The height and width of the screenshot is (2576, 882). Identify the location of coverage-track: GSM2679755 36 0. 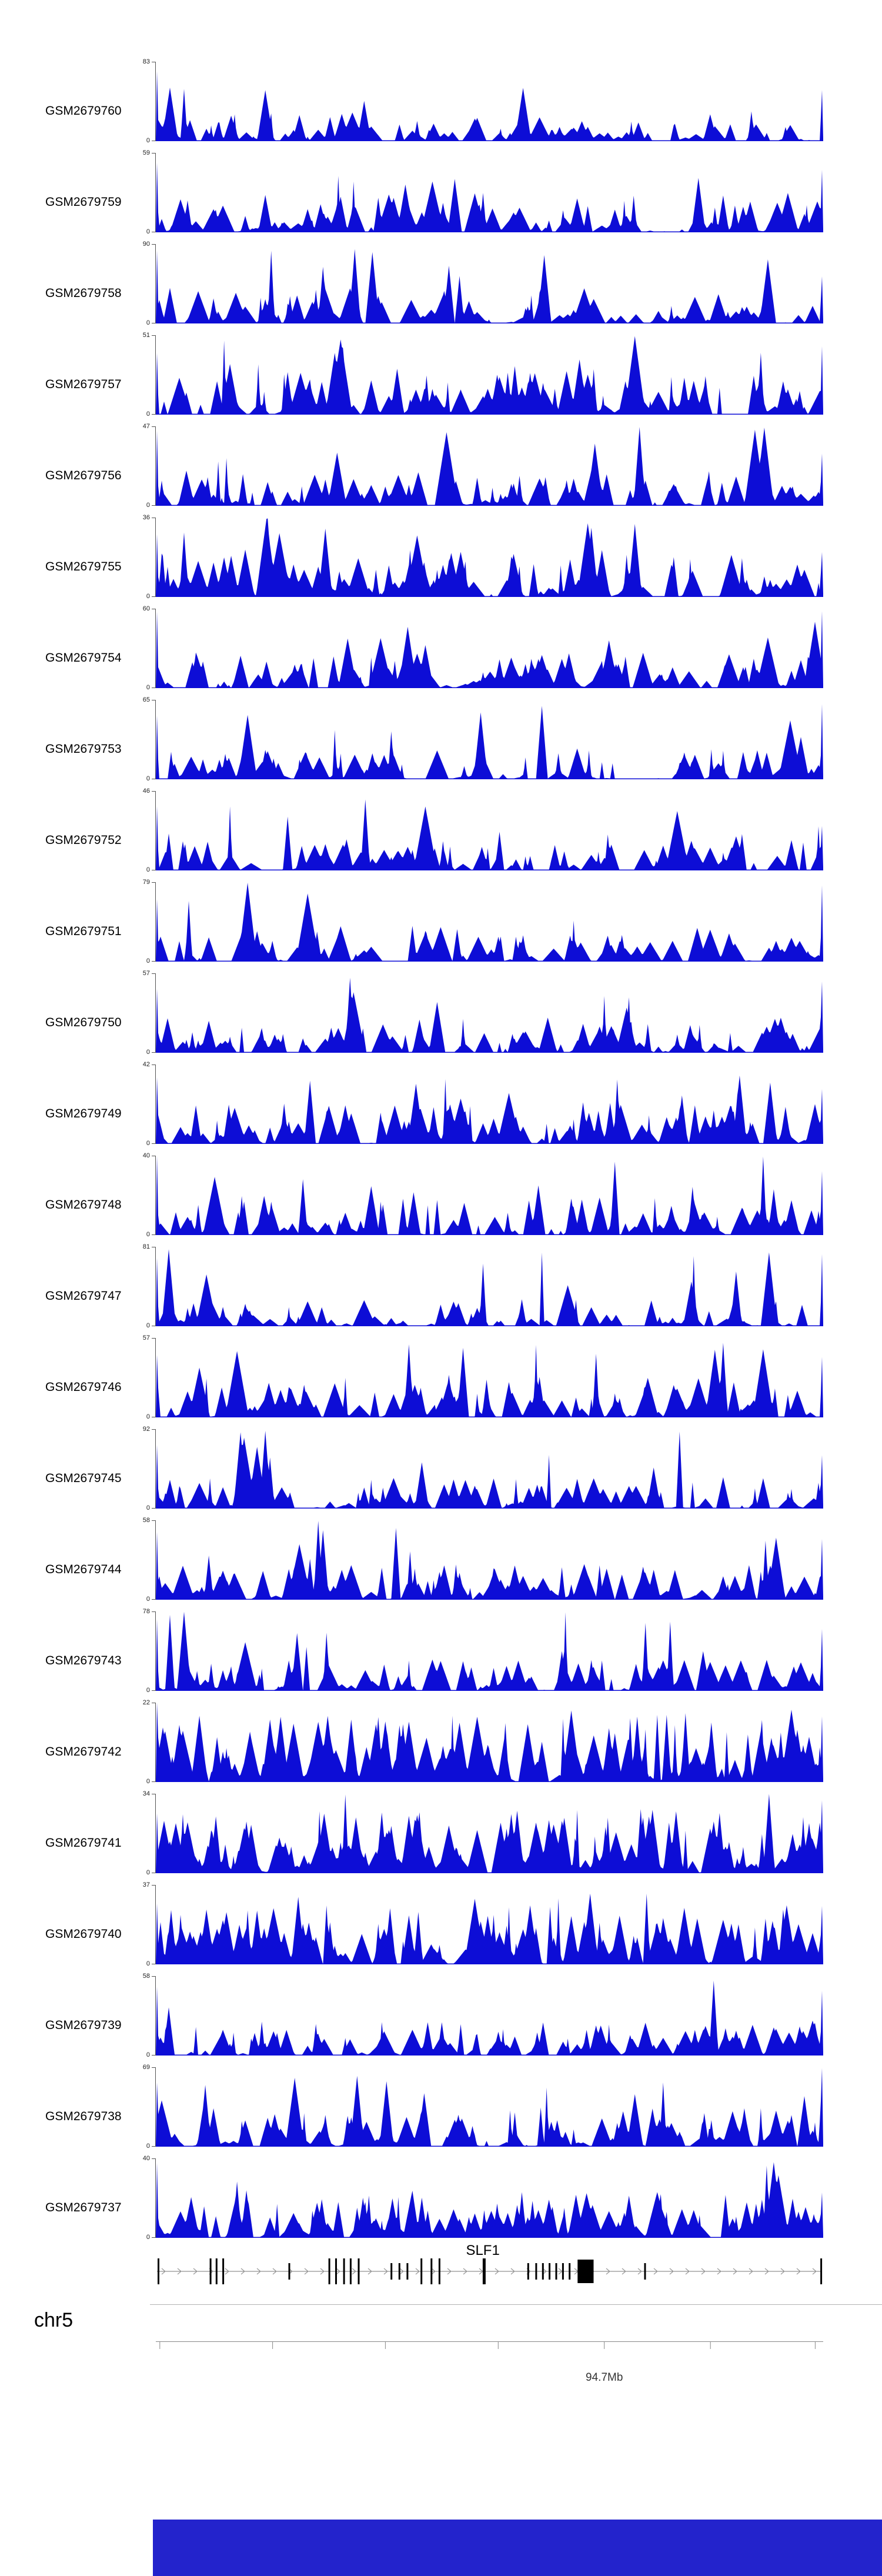
(441, 553).